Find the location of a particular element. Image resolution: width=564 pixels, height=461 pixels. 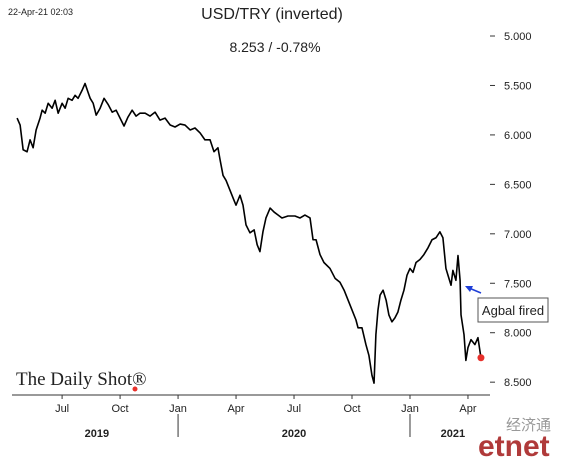

chart-subtitle: 8.253 / -0.78% is located at coordinates (274, 47).